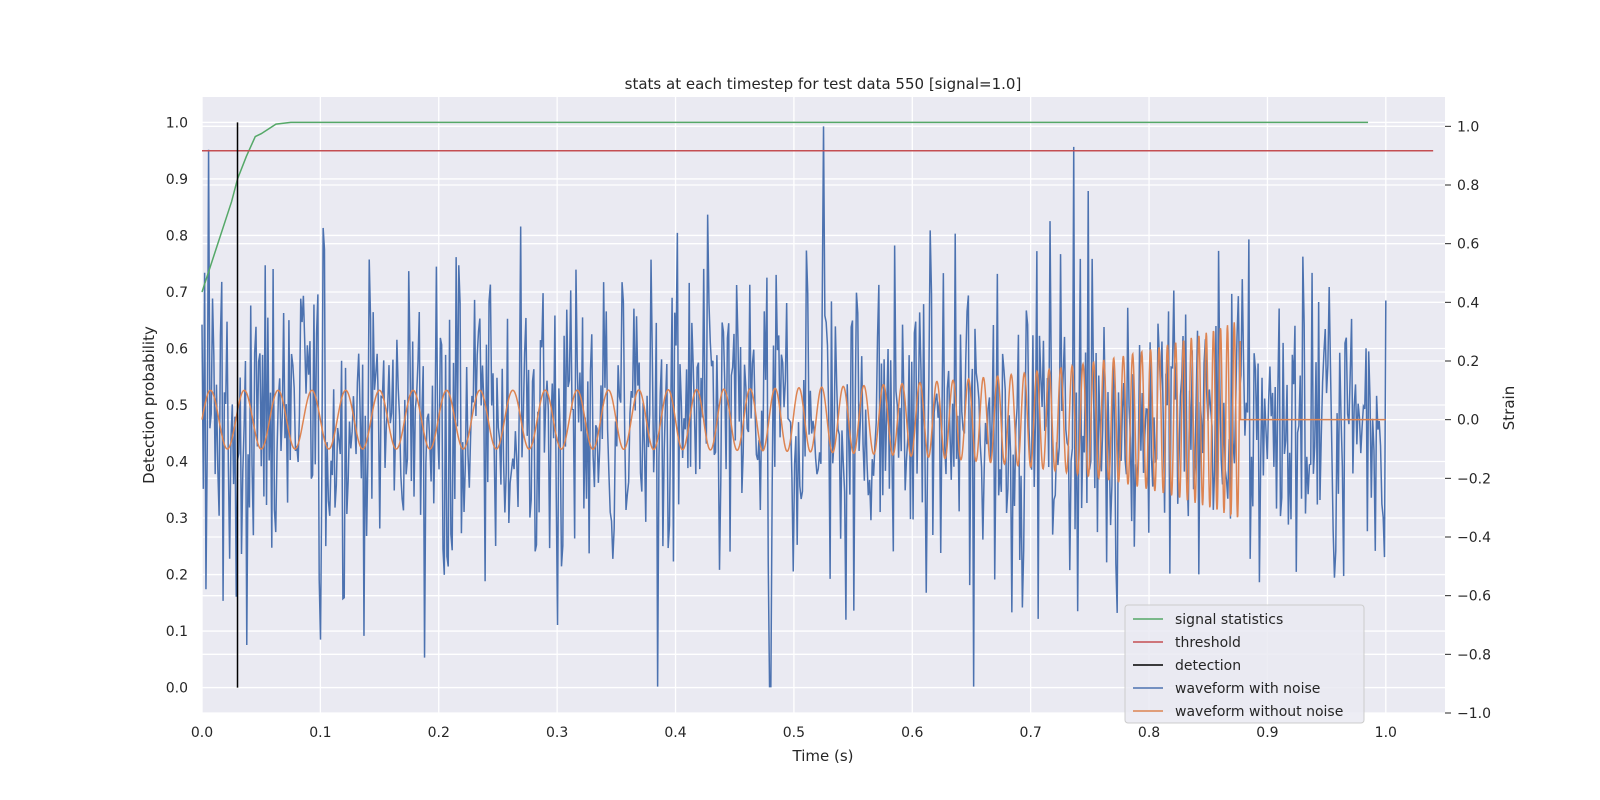 This screenshot has width=1600, height=800. I want to click on legend-box, so click(1244, 664).